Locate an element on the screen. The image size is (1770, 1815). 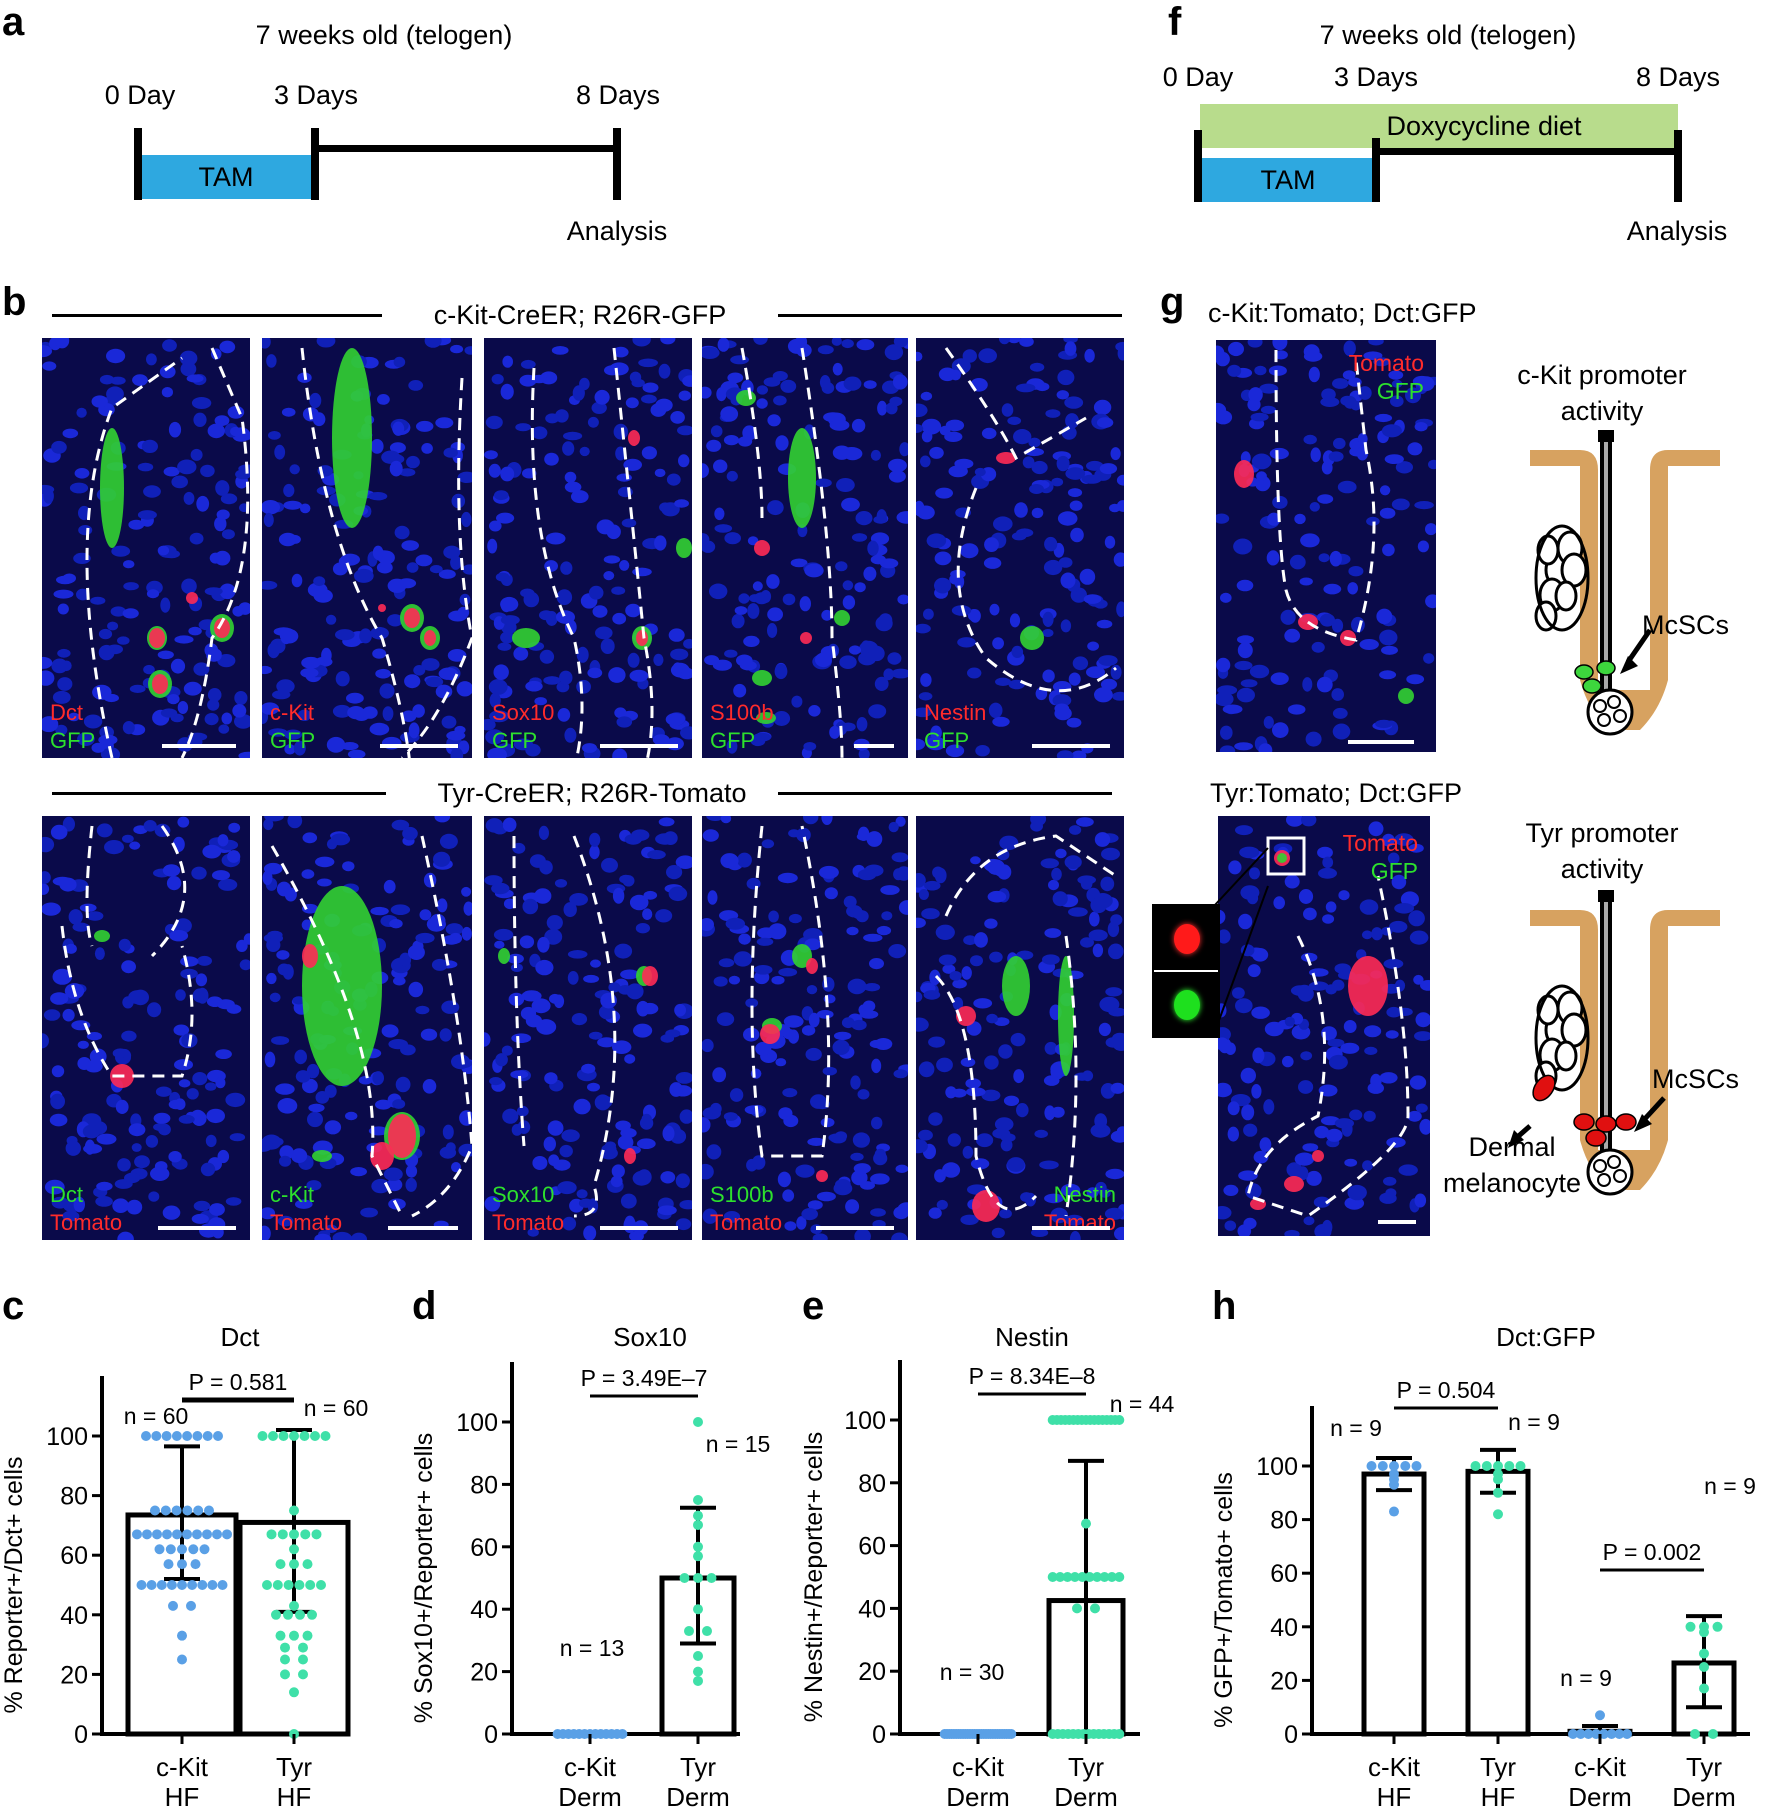
y-axis-label: % Nestin+/Reporter+ cells is located at coordinates (814, 1577).